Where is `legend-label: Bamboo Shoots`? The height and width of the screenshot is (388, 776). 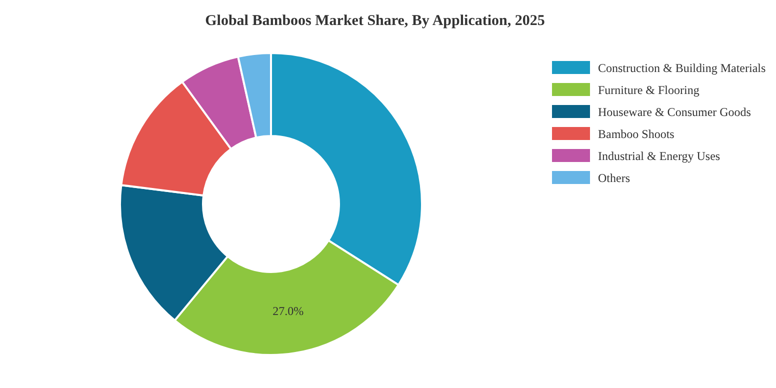
legend-label: Bamboo Shoots is located at coordinates (636, 134).